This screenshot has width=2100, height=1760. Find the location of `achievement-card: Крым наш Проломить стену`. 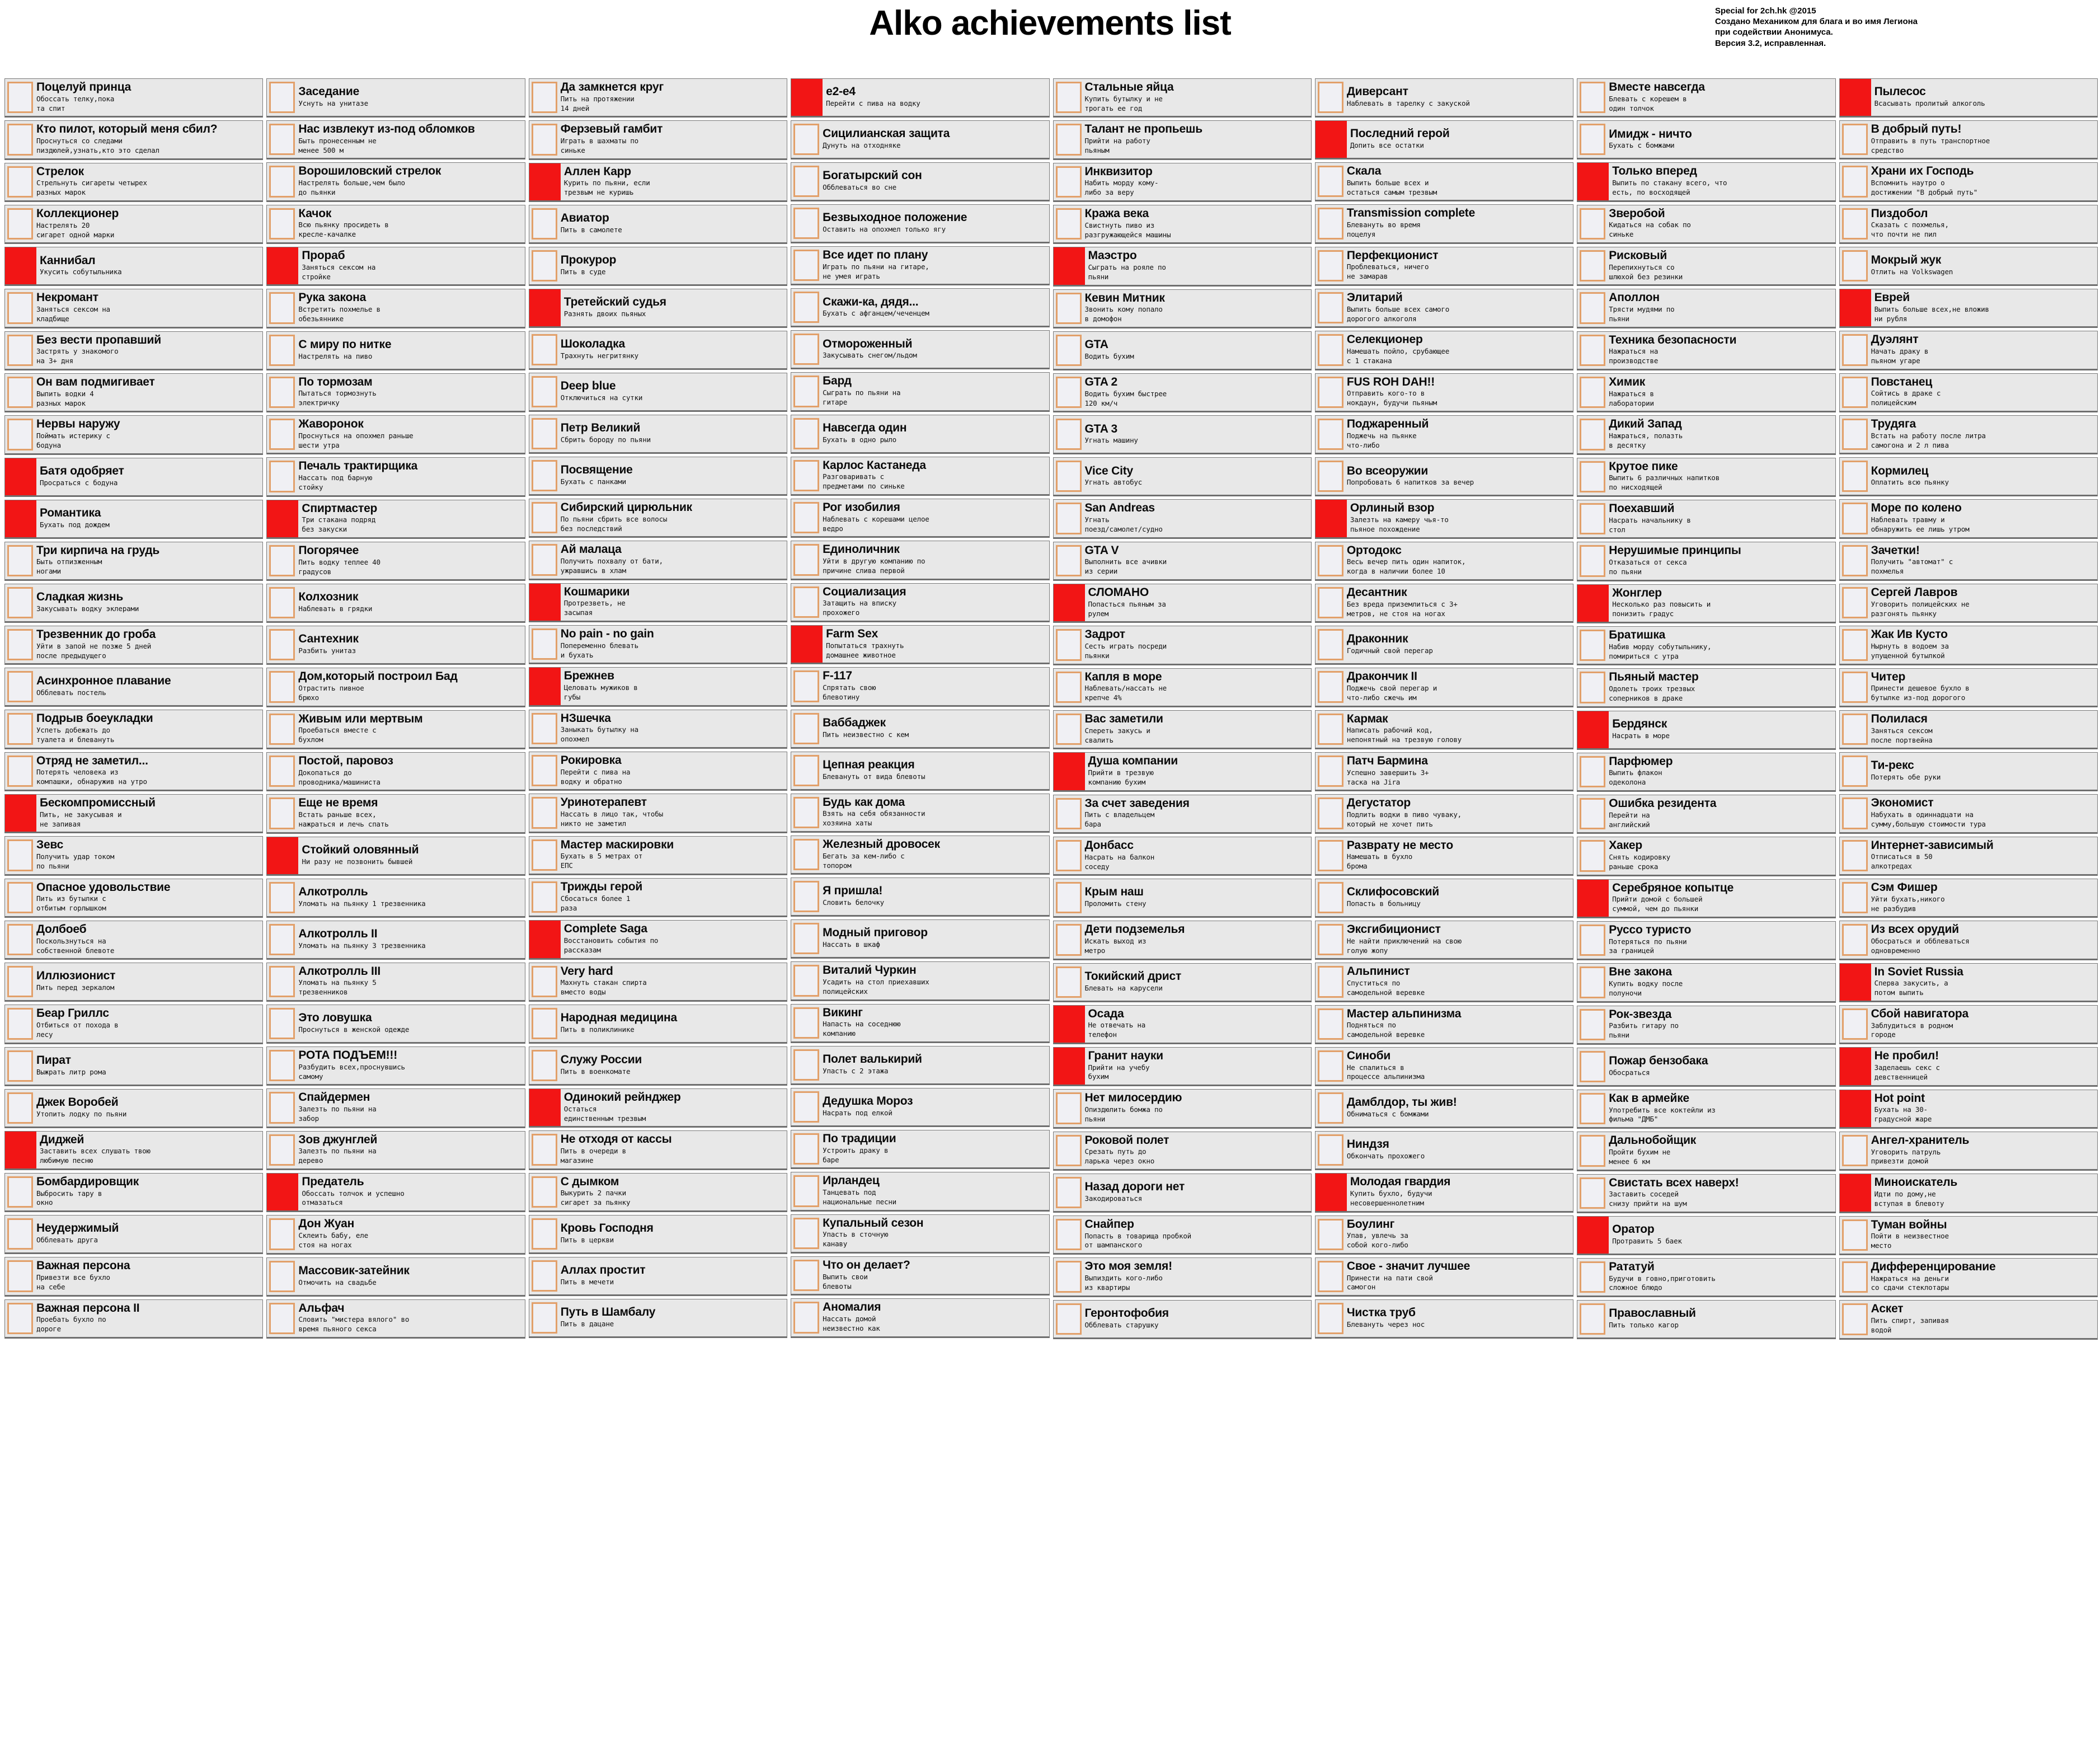

achievement-card: Крым наш Проломить стену is located at coordinates (1182, 898).